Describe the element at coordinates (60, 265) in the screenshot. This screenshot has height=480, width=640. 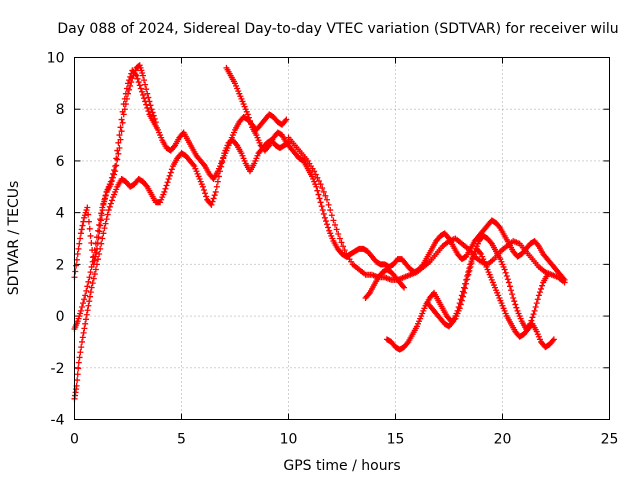
I see `y-tick-label: 2` at that location.